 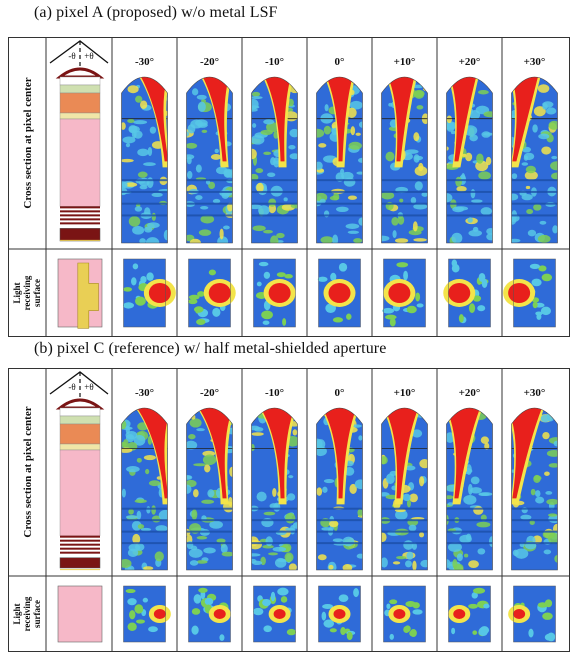 I want to click on row-label-cross-section: Cross section at pixel center, so click(x=28, y=142).